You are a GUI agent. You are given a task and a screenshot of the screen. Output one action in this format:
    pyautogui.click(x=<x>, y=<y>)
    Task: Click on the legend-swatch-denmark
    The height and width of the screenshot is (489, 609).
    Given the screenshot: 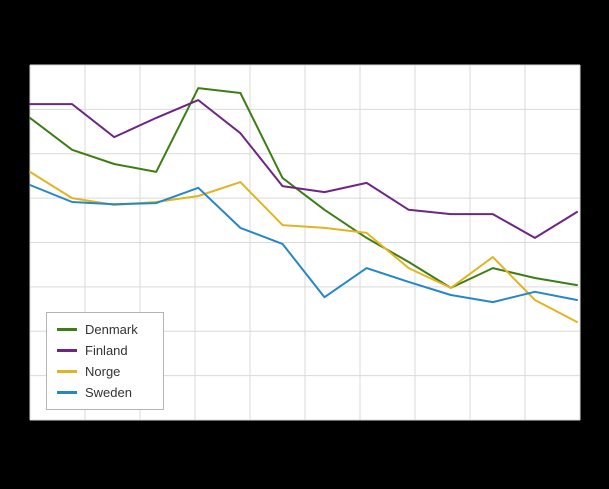 What is the action you would take?
    pyautogui.click(x=67, y=329)
    